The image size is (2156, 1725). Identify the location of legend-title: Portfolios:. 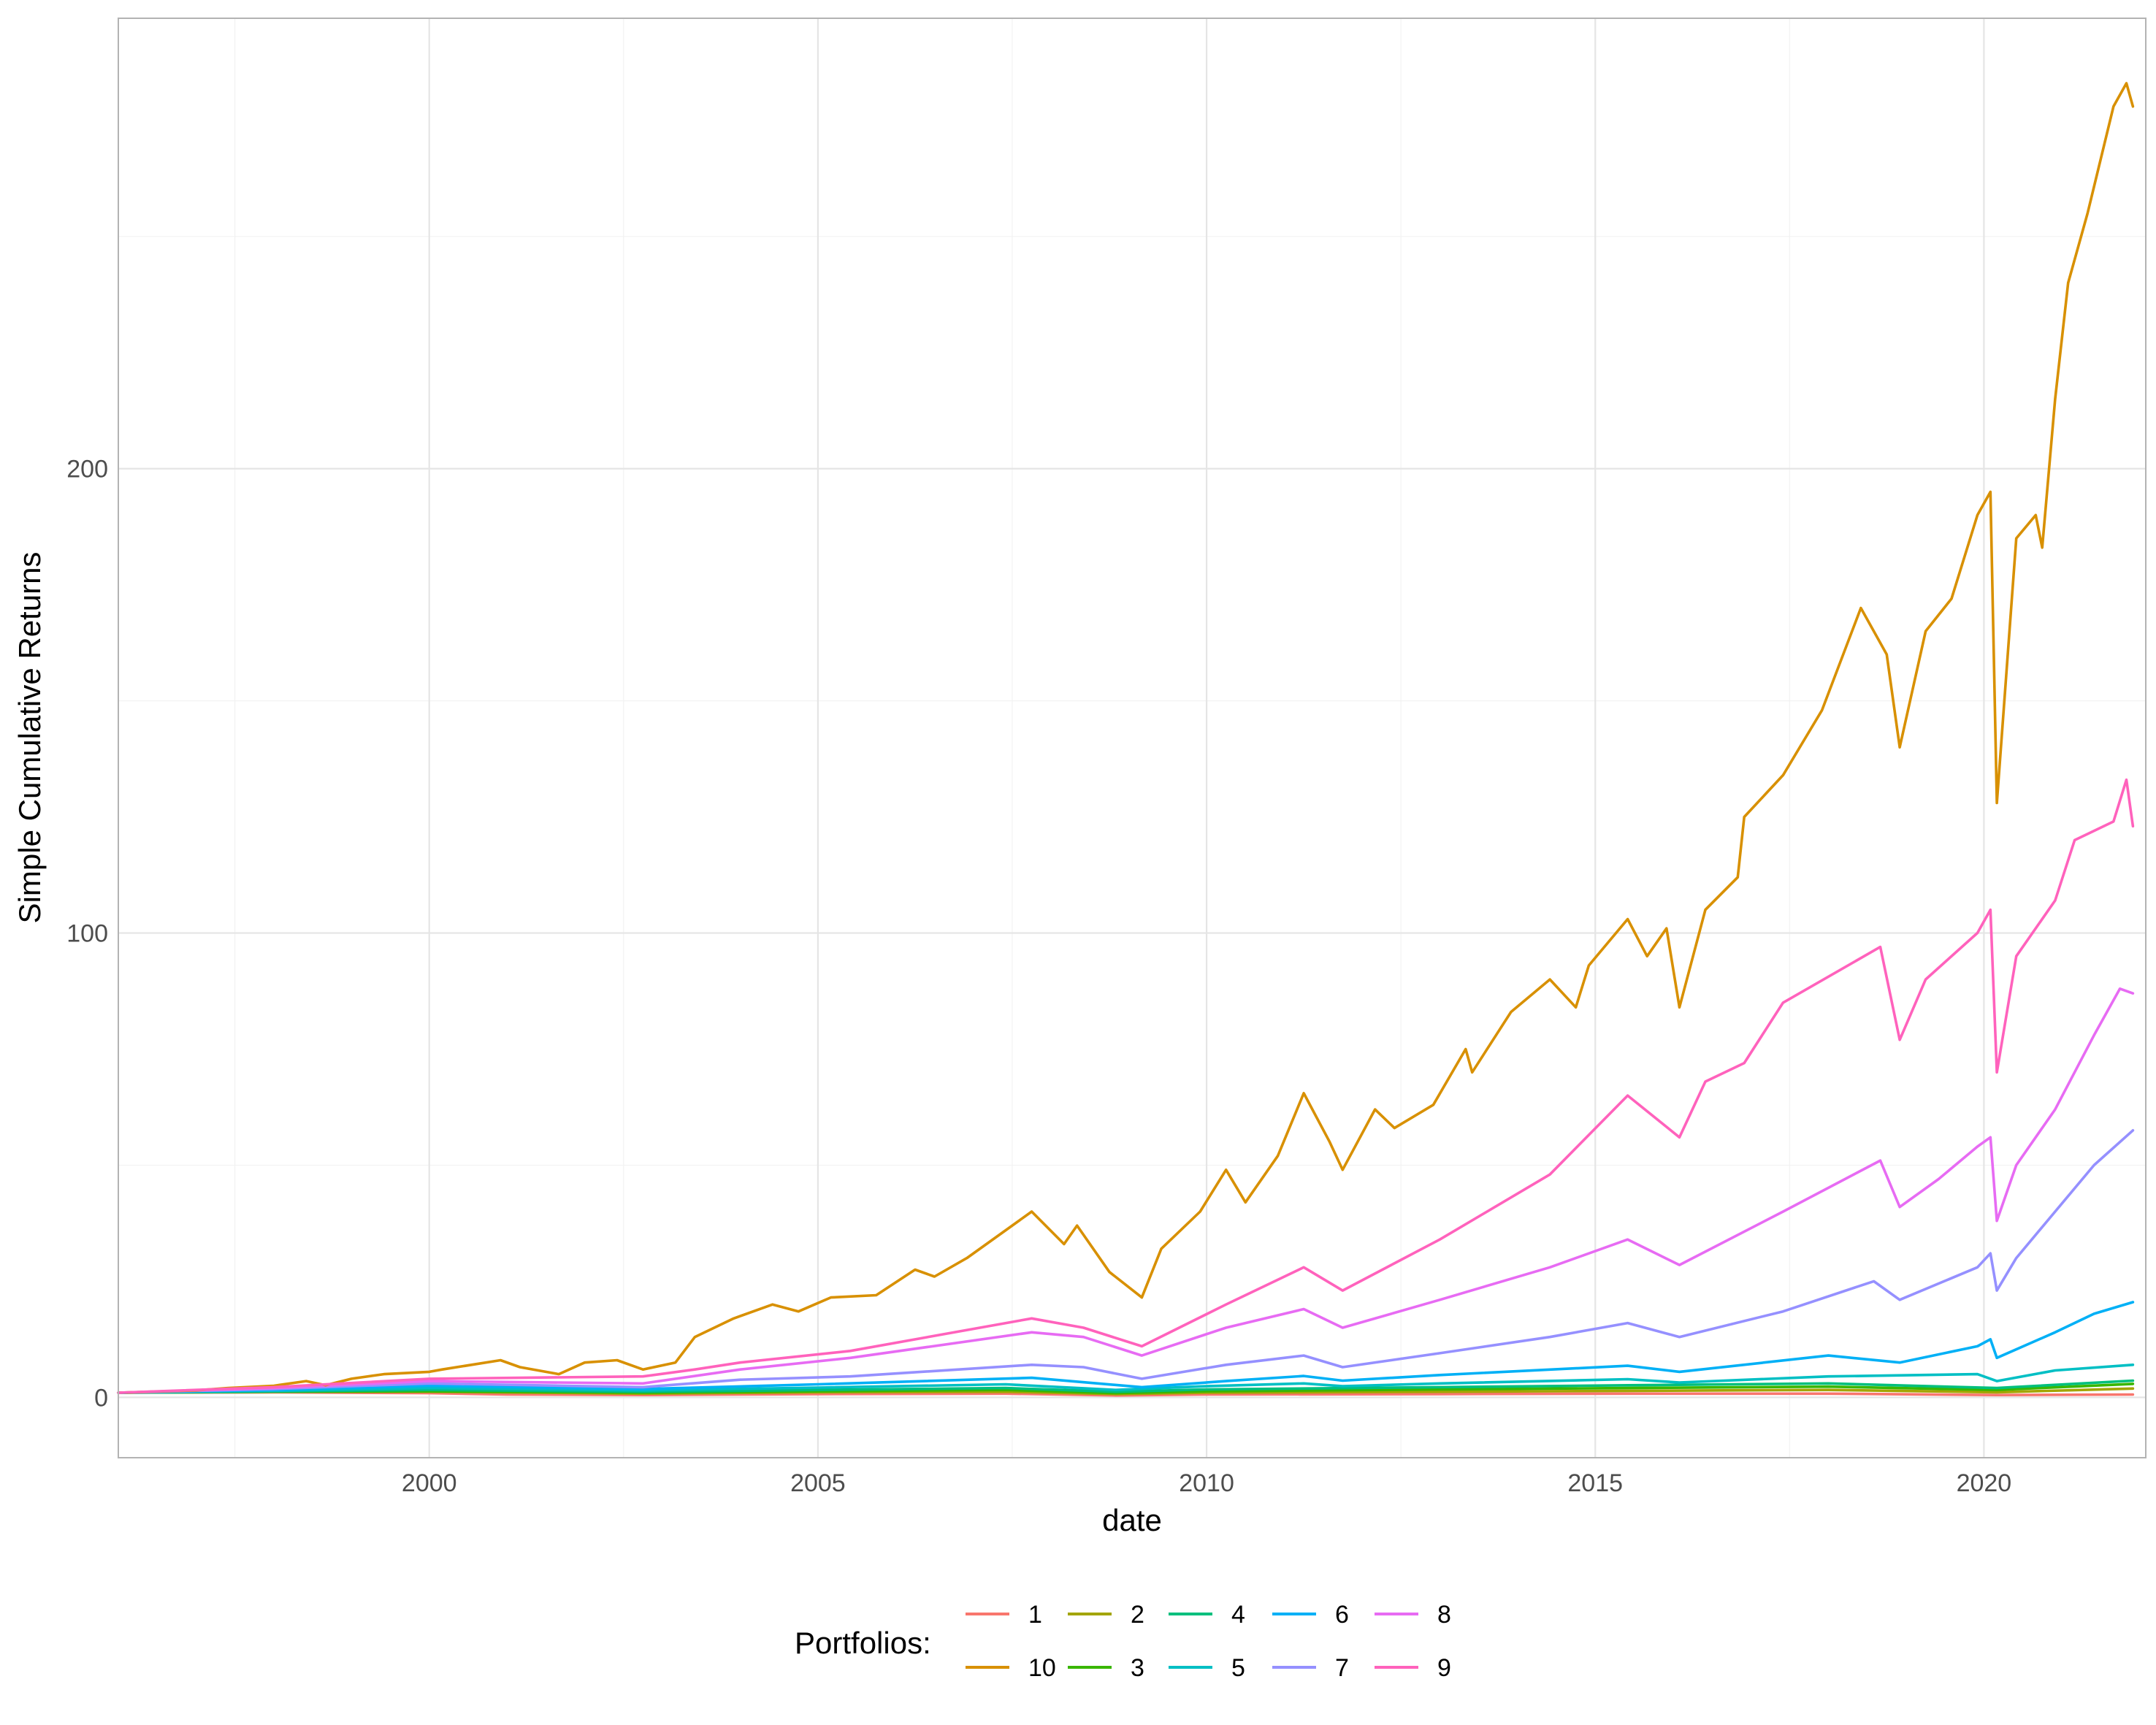
(863, 1643).